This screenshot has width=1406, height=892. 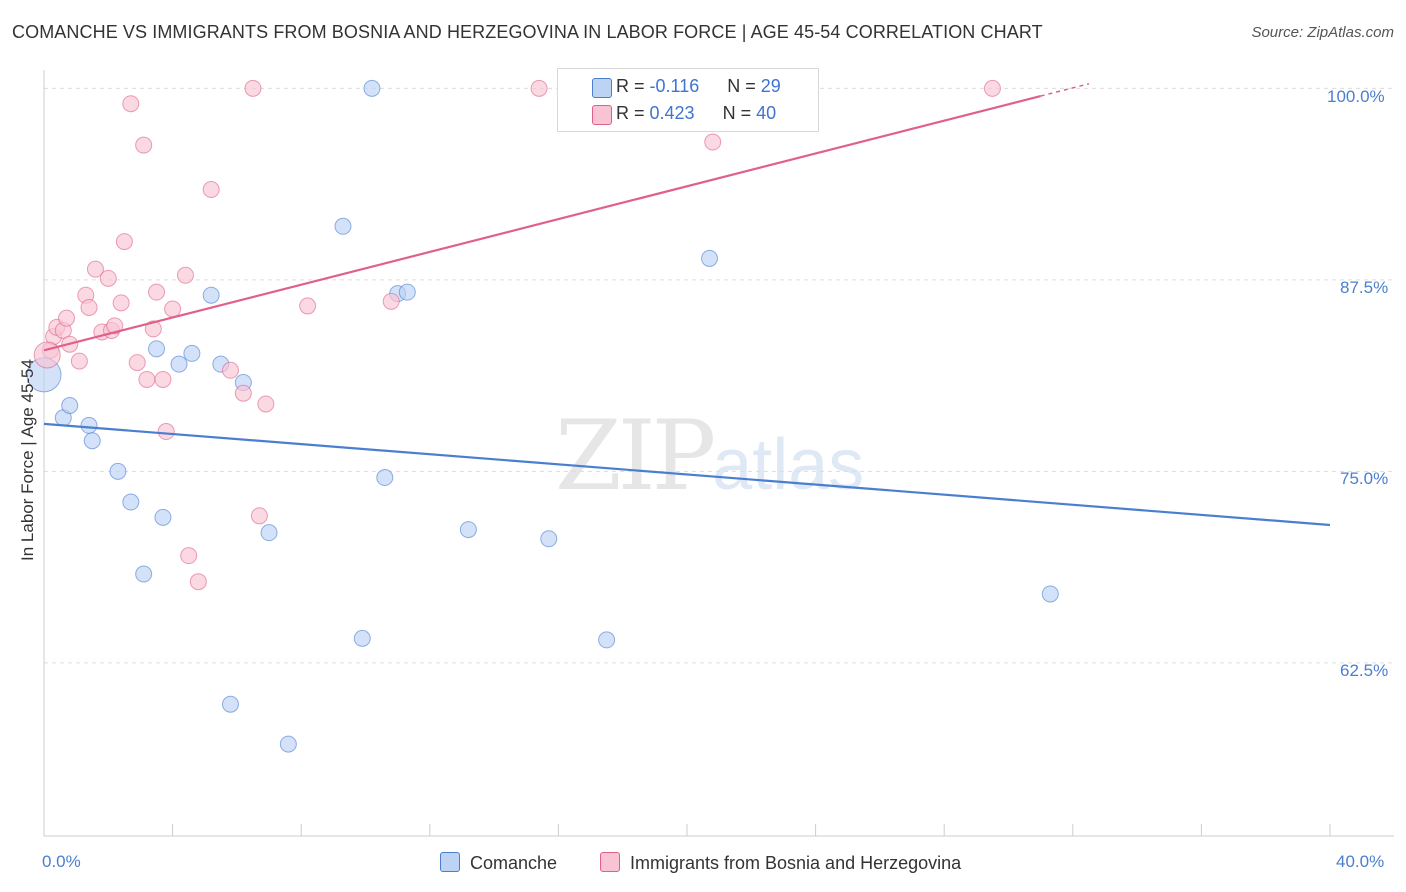 I want to click on bosnia-trend-line-extension, so click(x=1065, y=90).